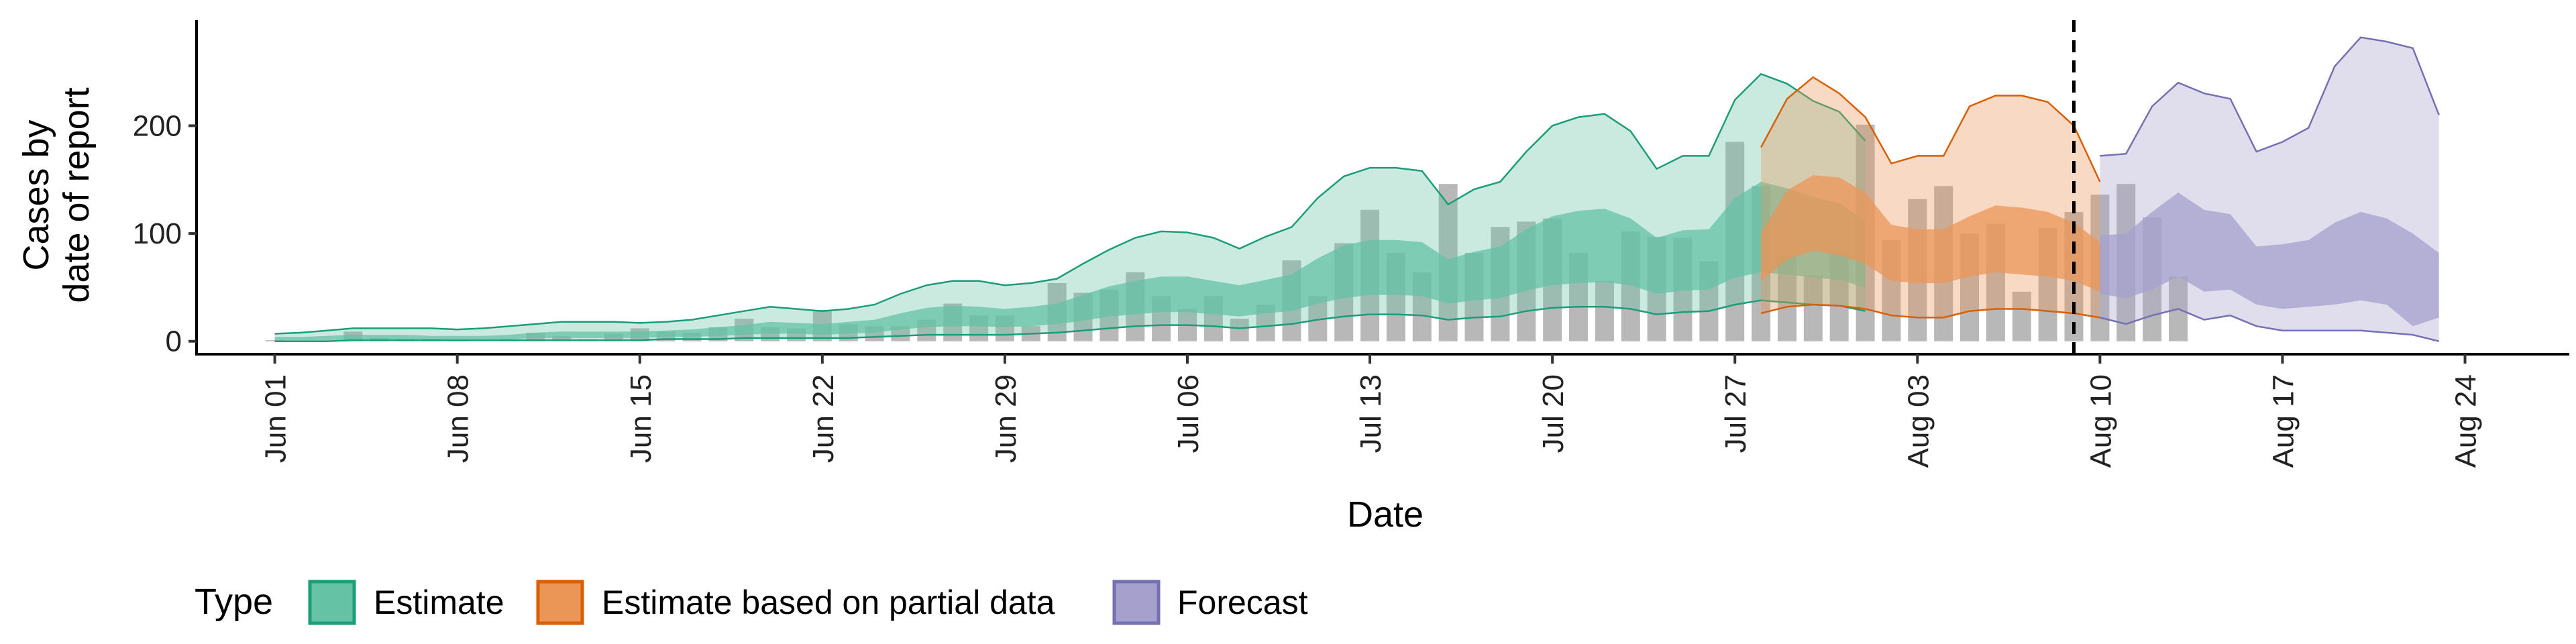 This screenshot has width=2576, height=644. I want to click on y-ticks: 0 100 200, so click(165, 233).